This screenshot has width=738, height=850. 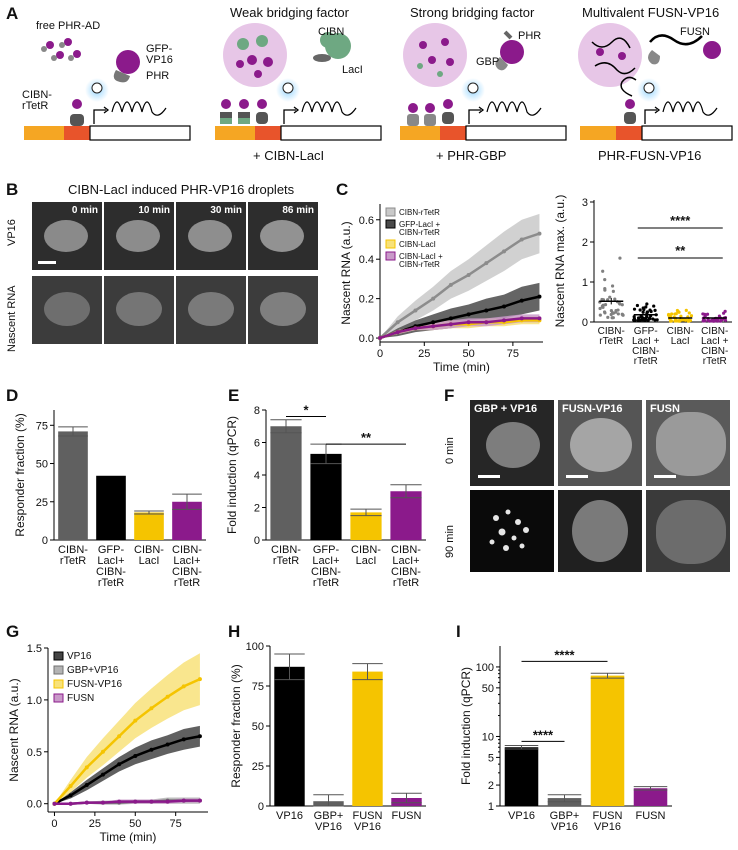 I want to click on x-axis-label: Time (min), so click(x=461, y=367).